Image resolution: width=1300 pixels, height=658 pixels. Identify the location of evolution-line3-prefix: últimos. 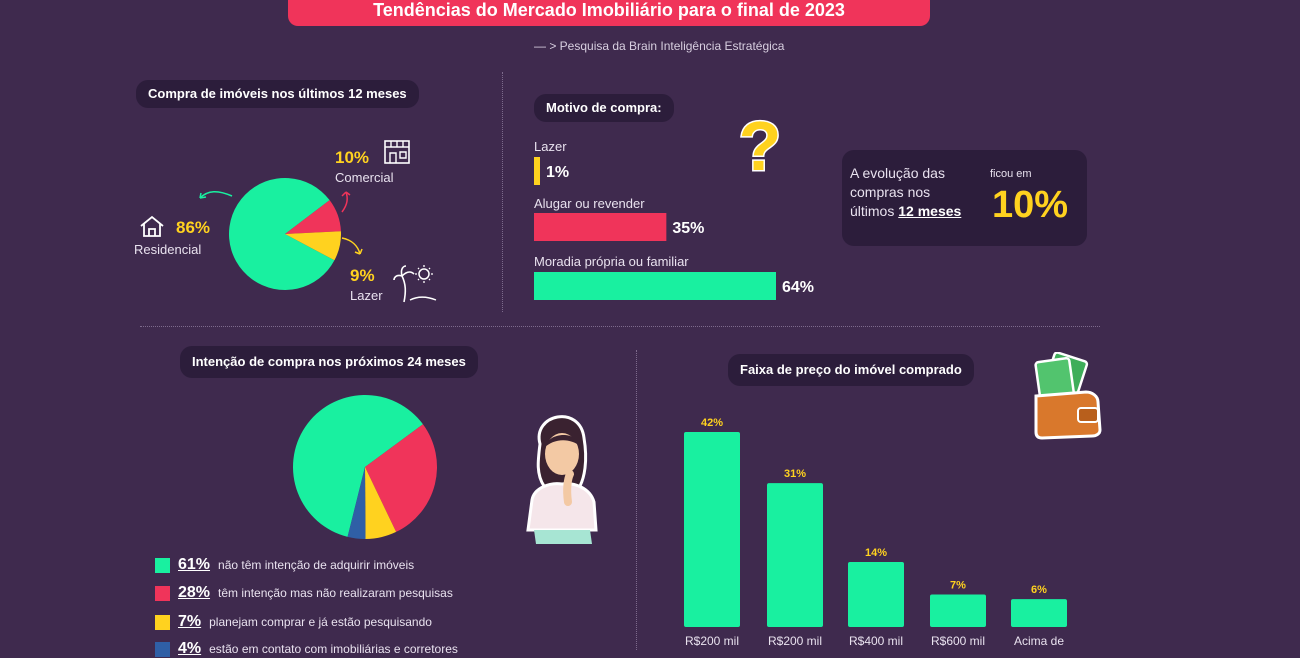
(872, 211).